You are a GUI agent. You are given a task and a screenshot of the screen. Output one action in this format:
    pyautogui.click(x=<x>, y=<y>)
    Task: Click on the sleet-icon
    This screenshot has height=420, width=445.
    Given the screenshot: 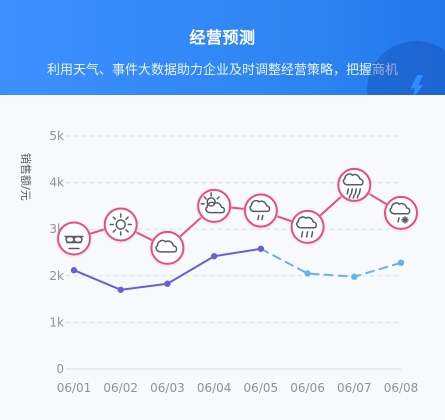 What is the action you would take?
    pyautogui.click(x=400, y=213)
    